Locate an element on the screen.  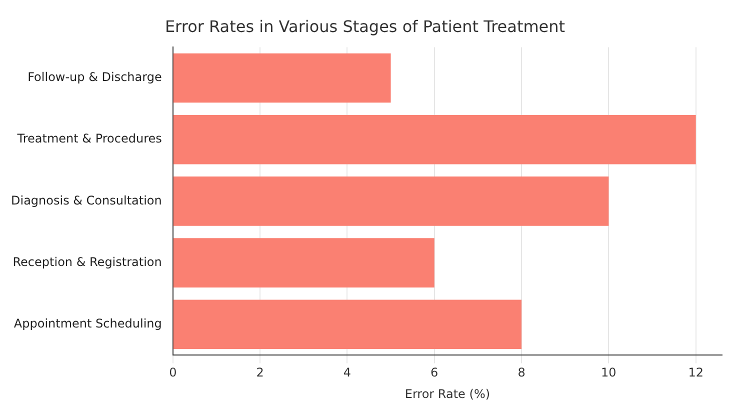
y-tick-label: Reception & Registration is located at coordinates (87, 261).